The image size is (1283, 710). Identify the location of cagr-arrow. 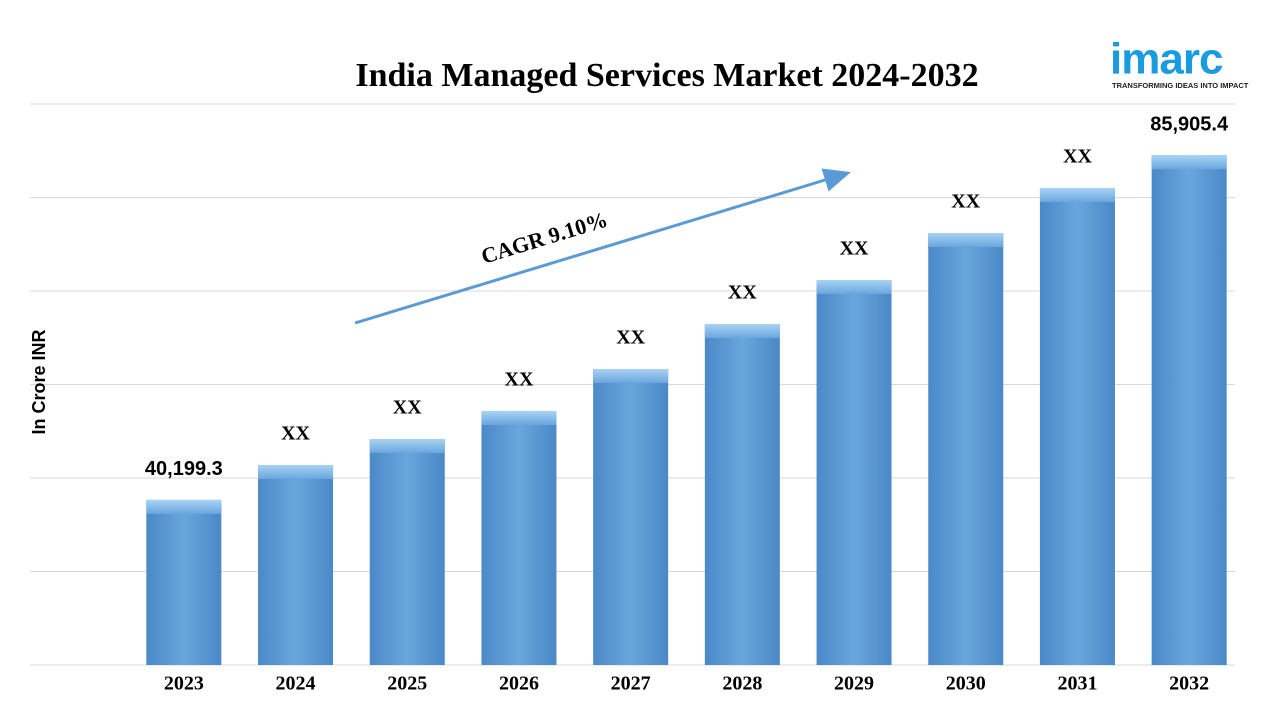
(602, 246).